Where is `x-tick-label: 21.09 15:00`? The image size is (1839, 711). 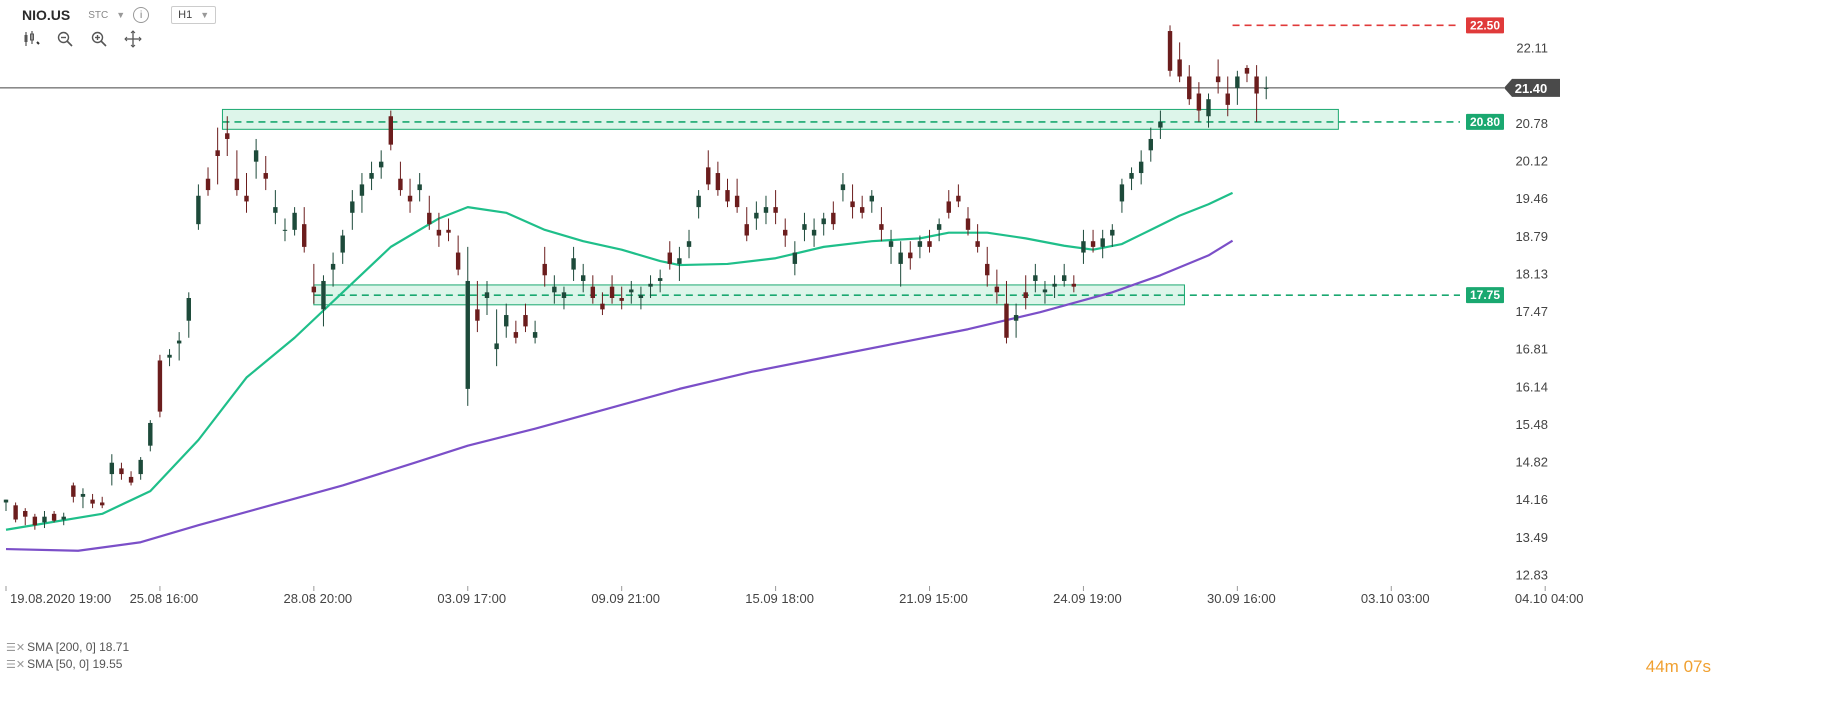 x-tick-label: 21.09 15:00 is located at coordinates (933, 598).